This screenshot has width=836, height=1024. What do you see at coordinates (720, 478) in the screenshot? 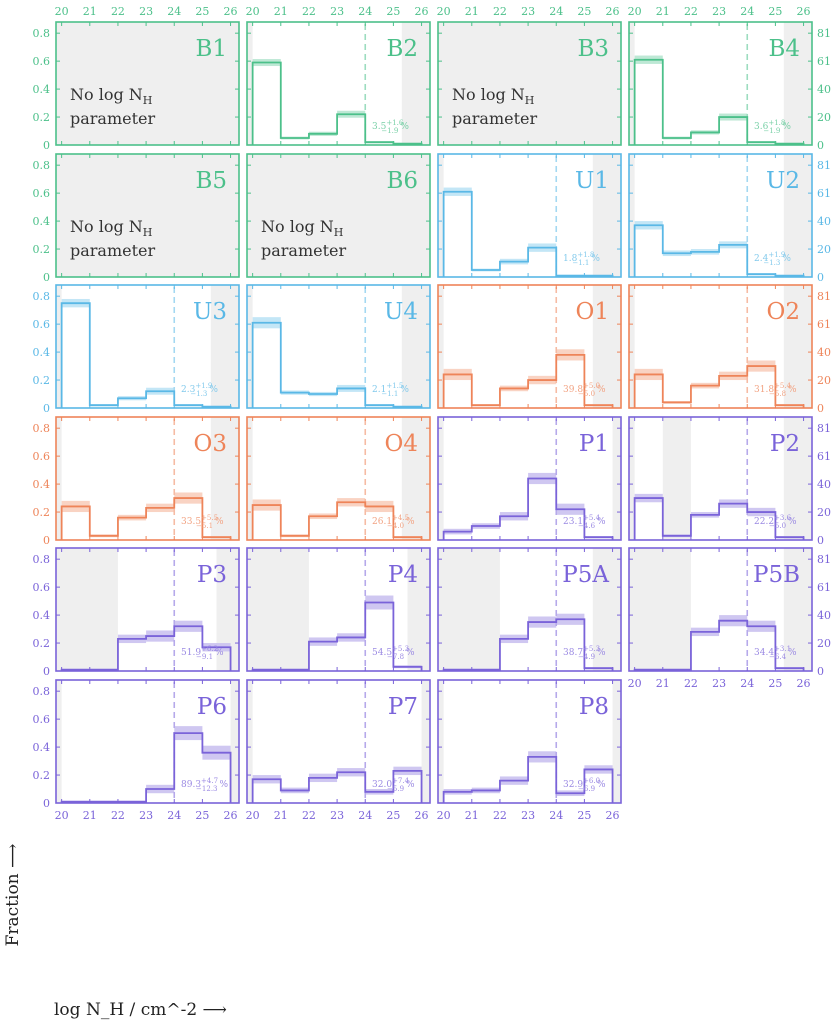
I see `panel-p2: 22.2+3.6 −5.0 %P2` at bounding box center [720, 478].